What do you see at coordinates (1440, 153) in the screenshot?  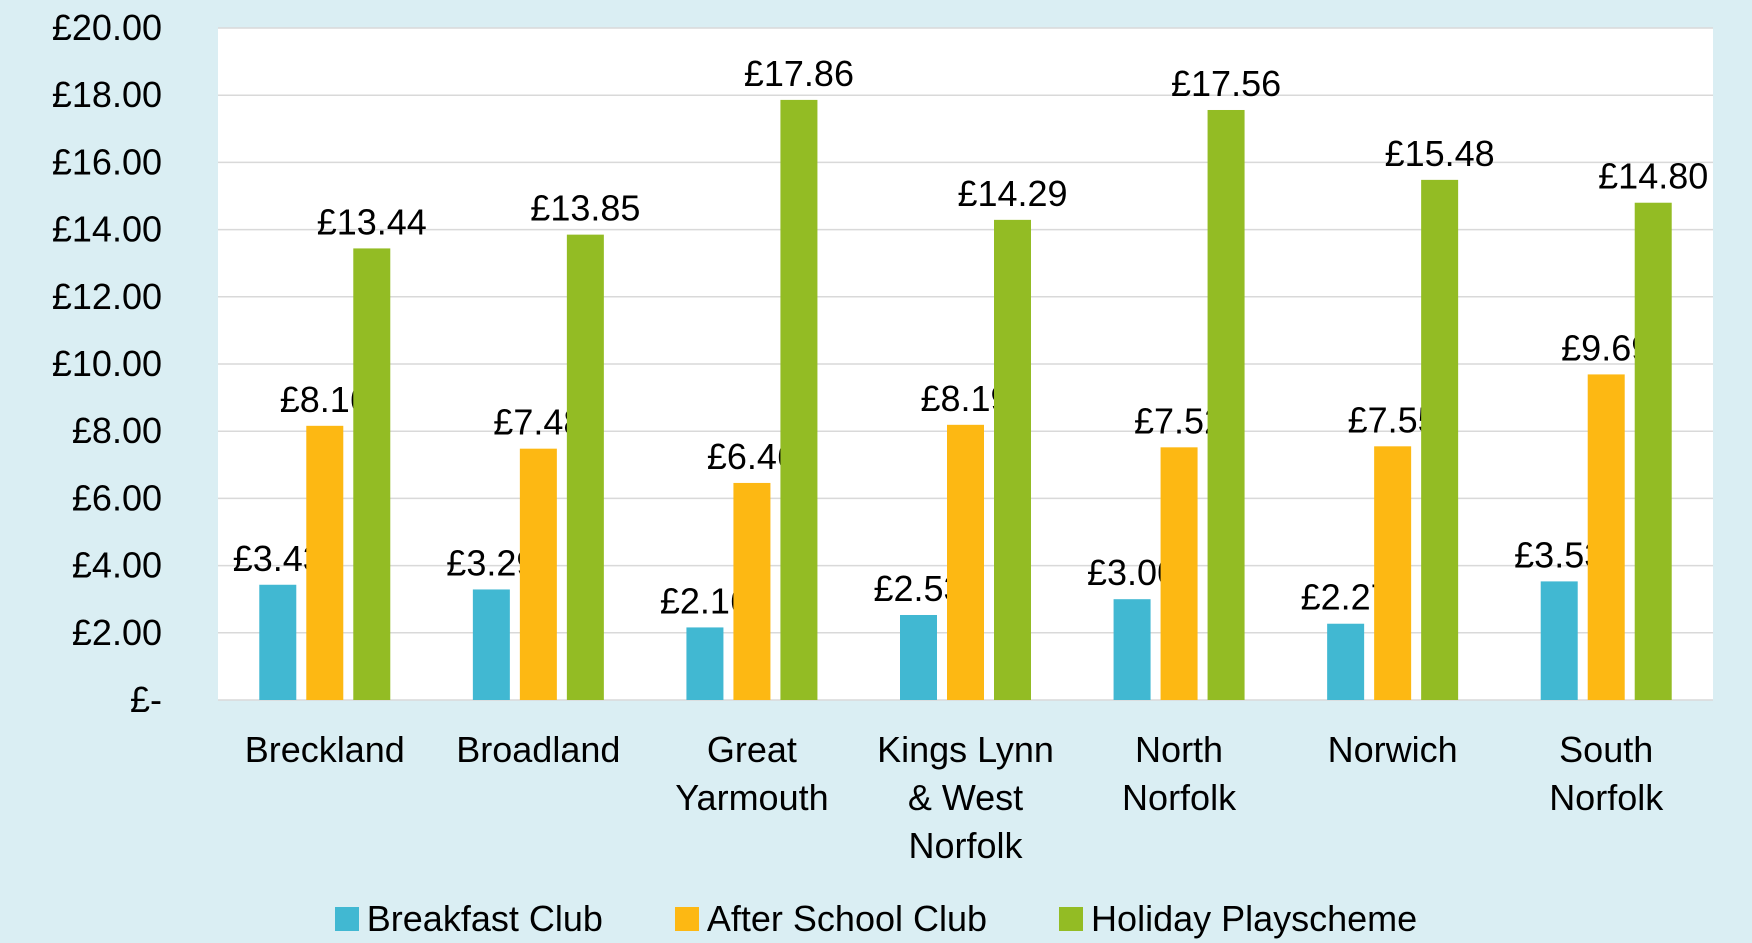 I see `value-label: £15.48` at bounding box center [1440, 153].